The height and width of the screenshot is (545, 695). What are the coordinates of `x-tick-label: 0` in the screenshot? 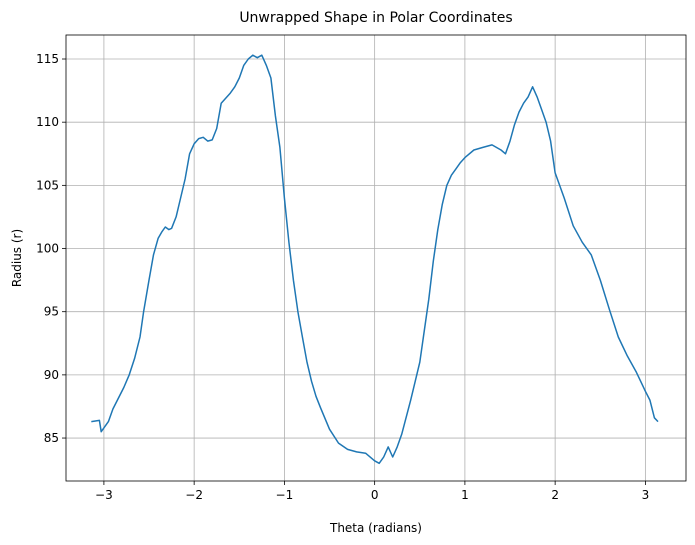 It's located at (375, 495).